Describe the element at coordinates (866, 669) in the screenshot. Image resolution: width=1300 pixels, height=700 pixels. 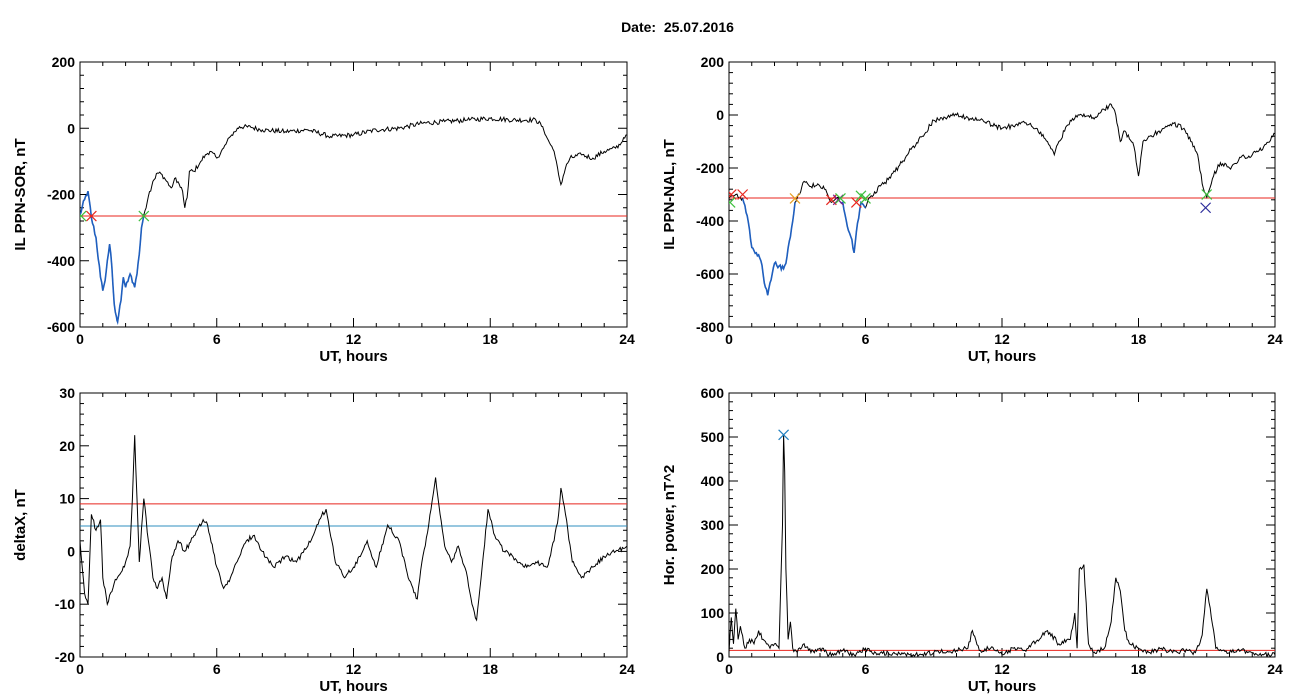
I see `hor-power-x-tick-label: 6` at that location.